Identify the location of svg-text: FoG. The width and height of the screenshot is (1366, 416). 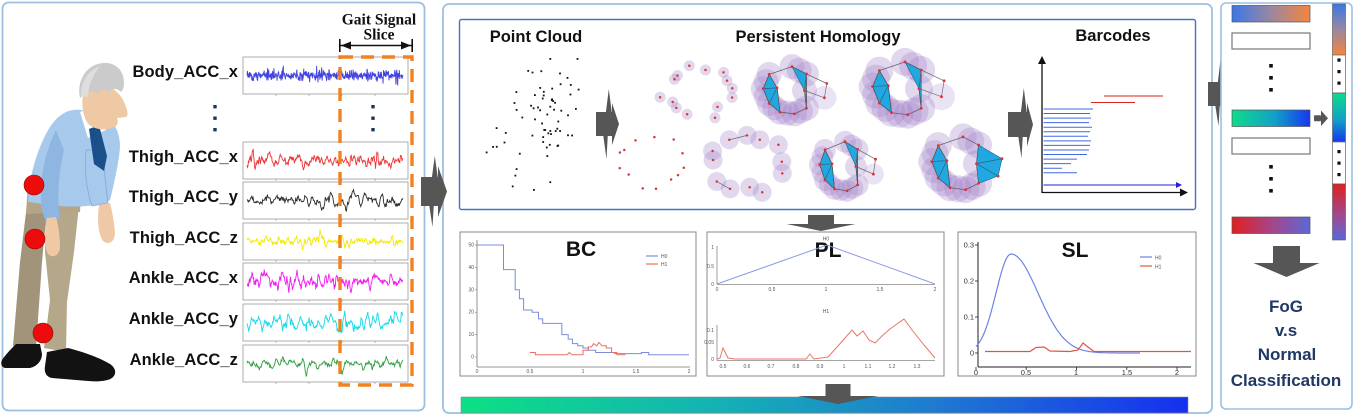
(1286, 306).